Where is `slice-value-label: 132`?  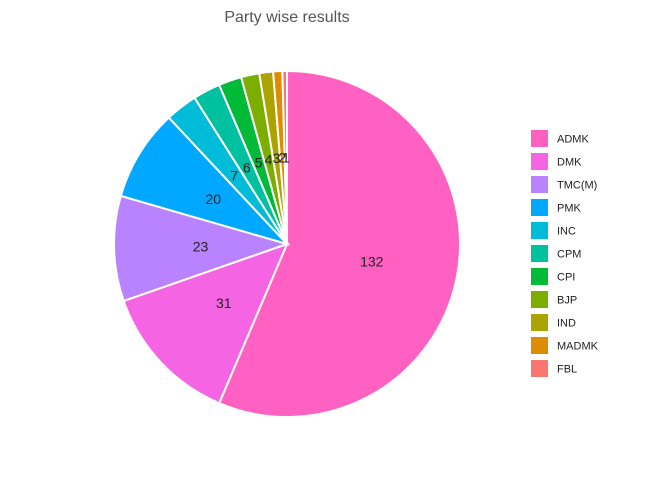 slice-value-label: 132 is located at coordinates (372, 261).